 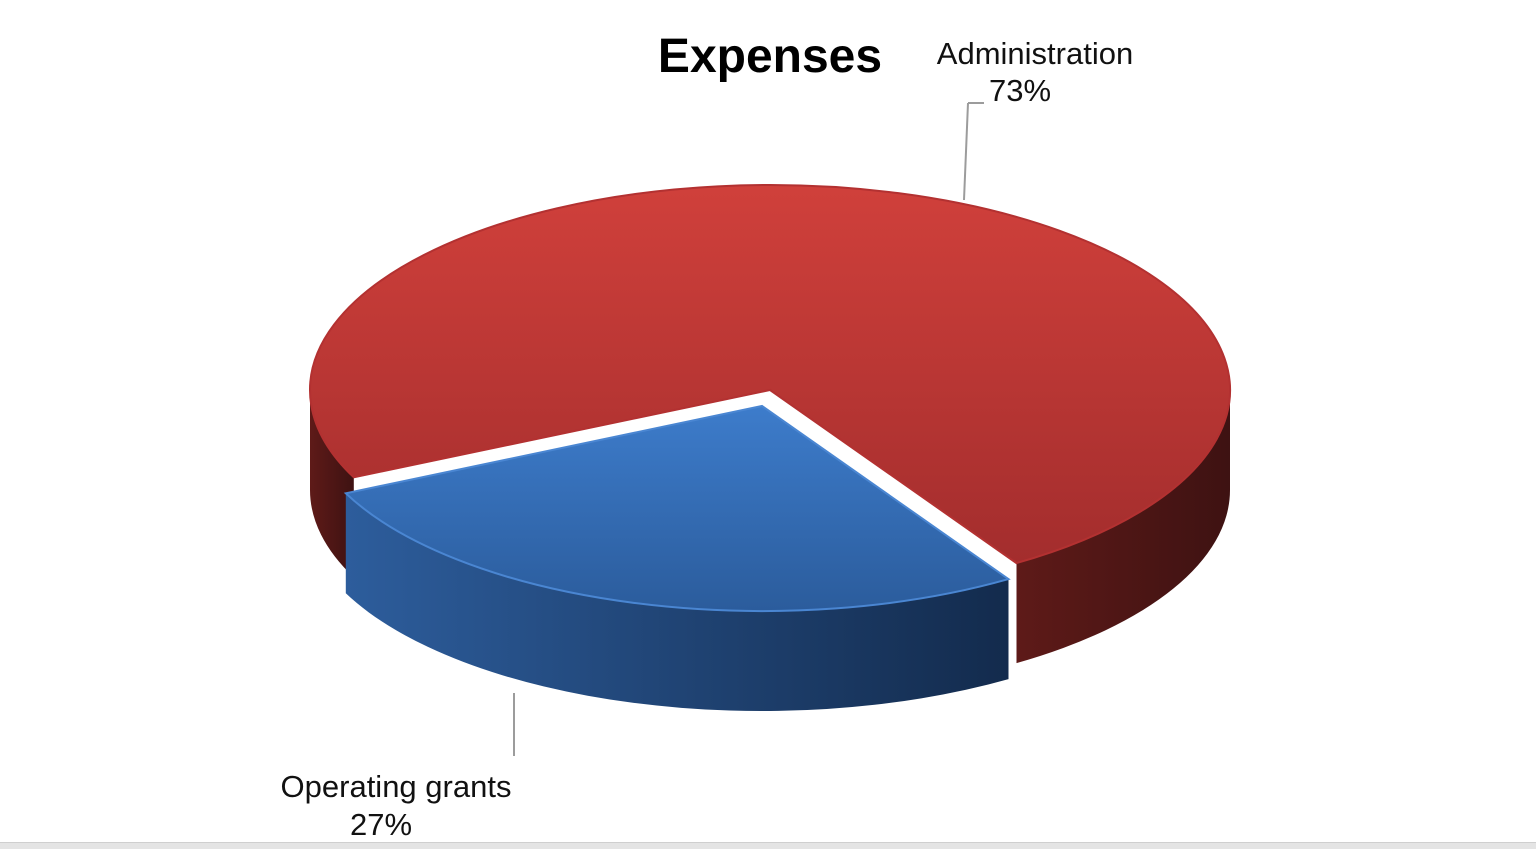 I want to click on slice-label-operating-grants: Operating grants 27%, so click(x=398, y=767).